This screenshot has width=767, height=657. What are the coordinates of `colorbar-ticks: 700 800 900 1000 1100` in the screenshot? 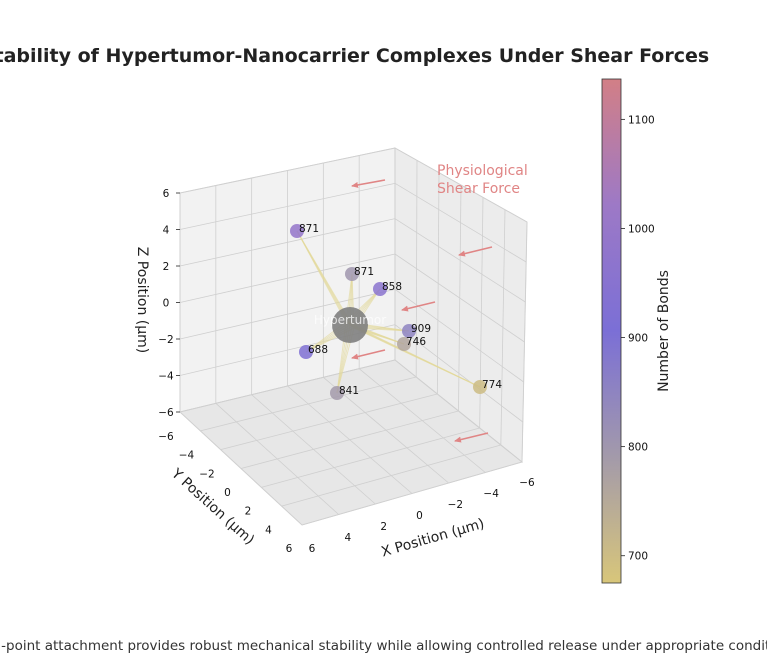 It's located at (638, 338).